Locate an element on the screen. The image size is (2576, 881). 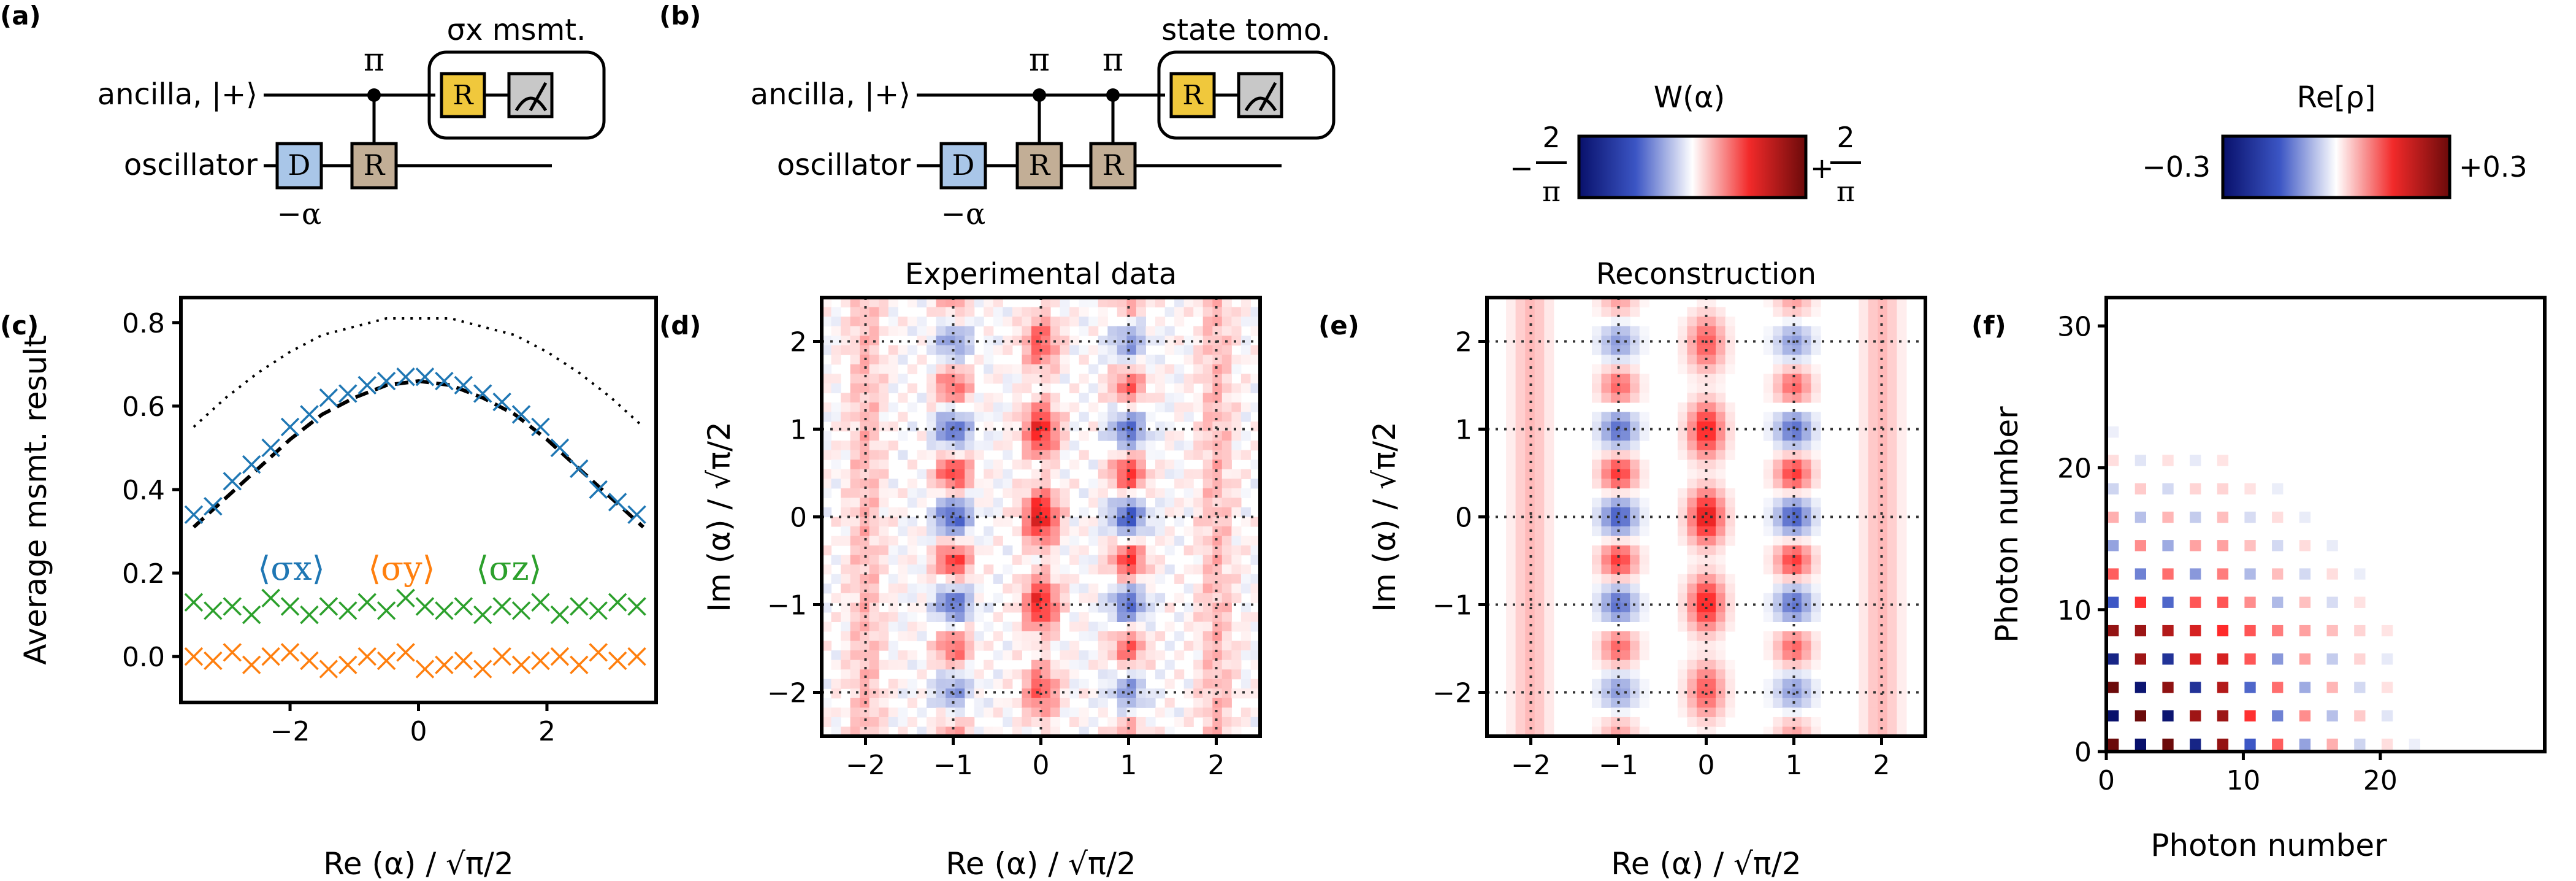
y-tick-label: 0 is located at coordinates (798, 518).